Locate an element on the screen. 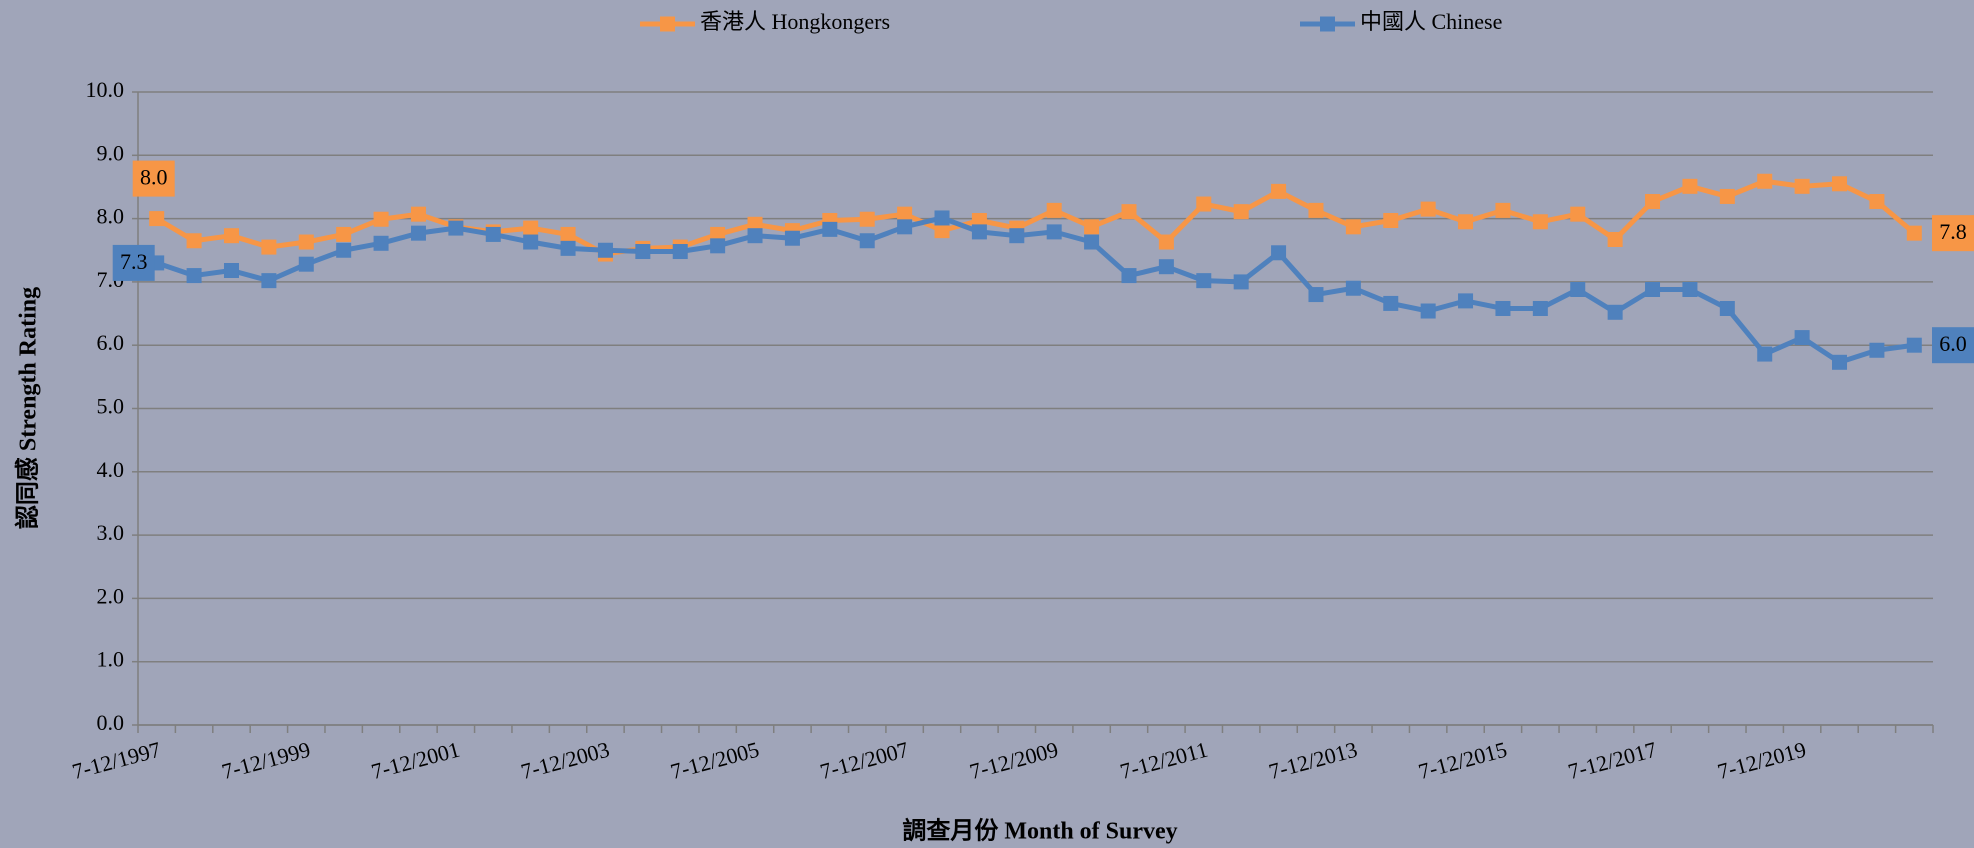  value-label: 6.0 is located at coordinates (1953, 343).